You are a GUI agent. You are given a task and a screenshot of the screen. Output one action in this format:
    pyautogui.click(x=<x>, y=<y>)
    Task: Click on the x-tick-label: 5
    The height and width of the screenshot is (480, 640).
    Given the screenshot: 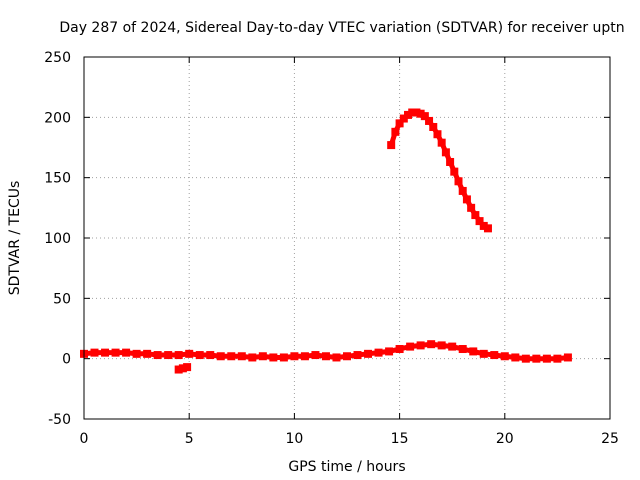 What is the action you would take?
    pyautogui.click(x=189, y=439)
    